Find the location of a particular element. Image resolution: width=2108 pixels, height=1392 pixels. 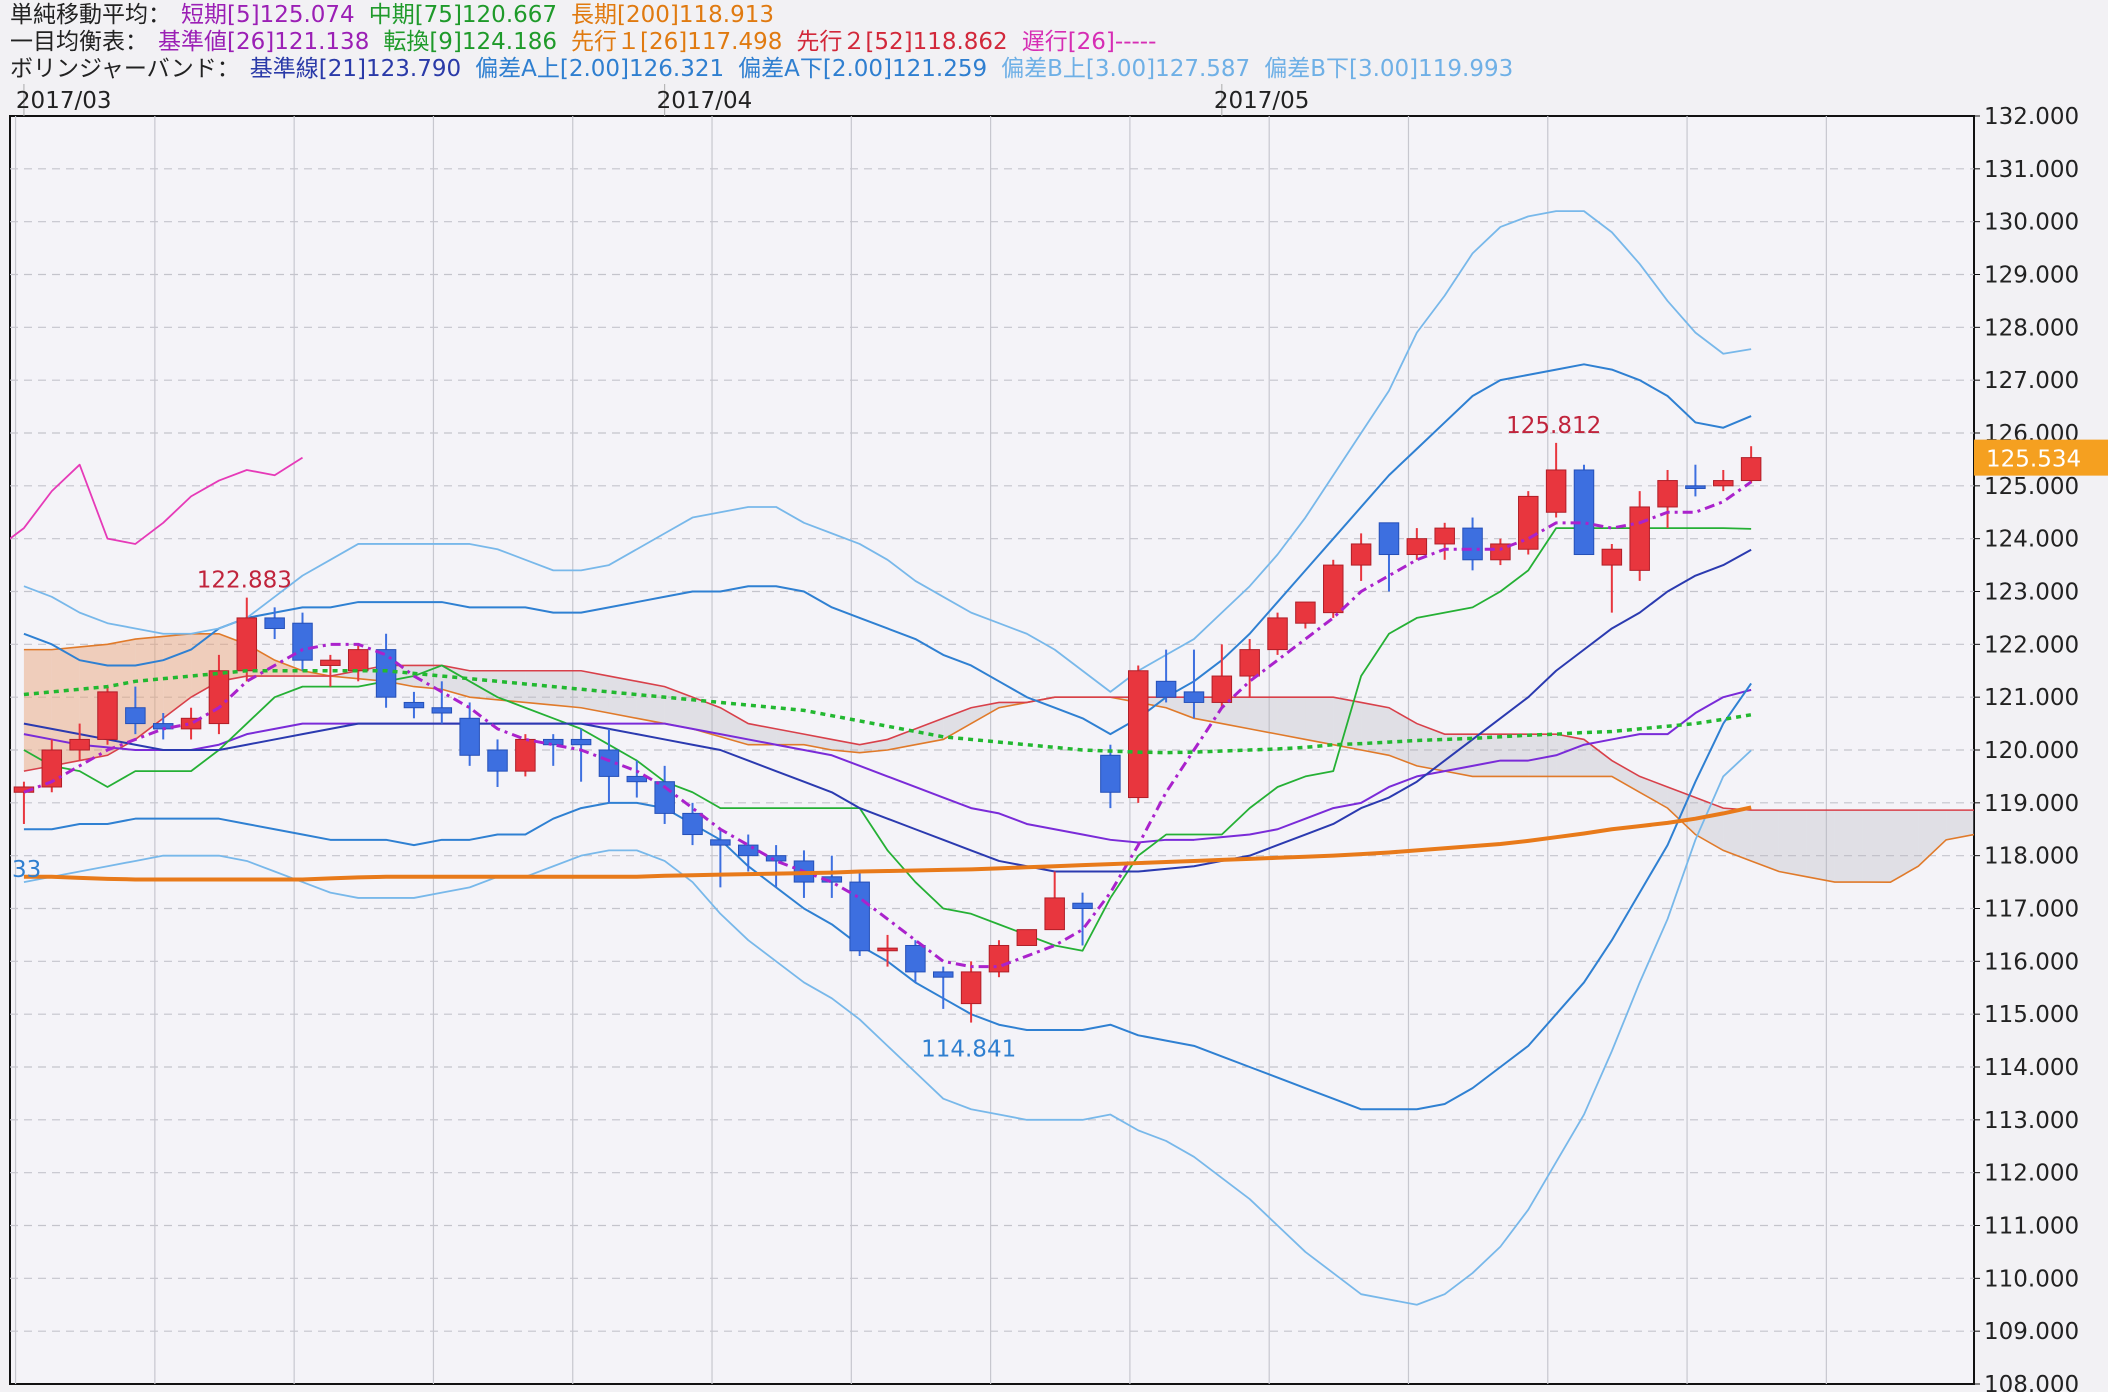

bollinger-legend-title: ボリンジャーバンド： is located at coordinates (125, 69).